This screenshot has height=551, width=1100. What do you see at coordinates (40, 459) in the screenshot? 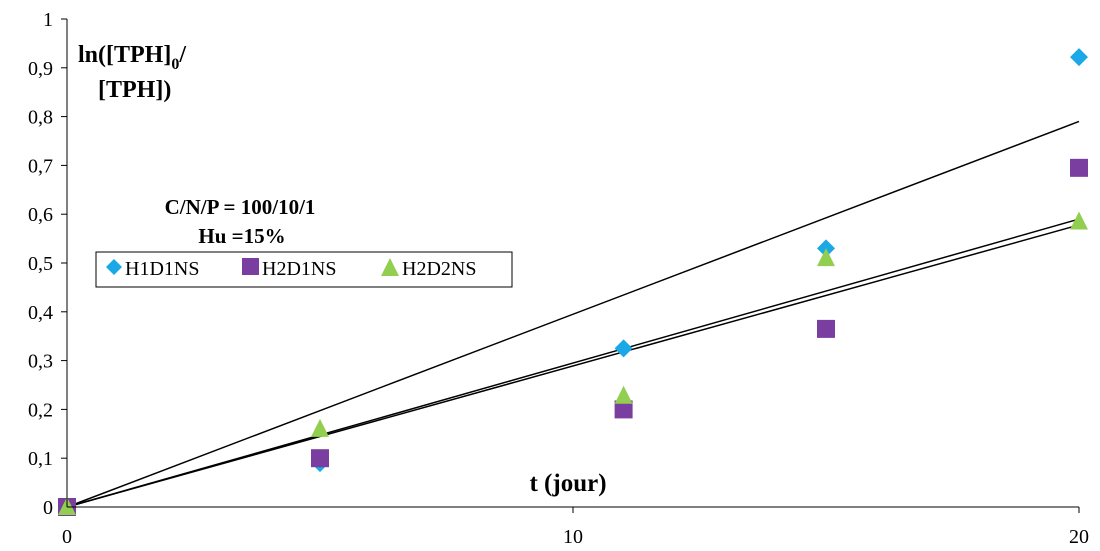
I see `y-tick-label: 0,1` at bounding box center [40, 459].